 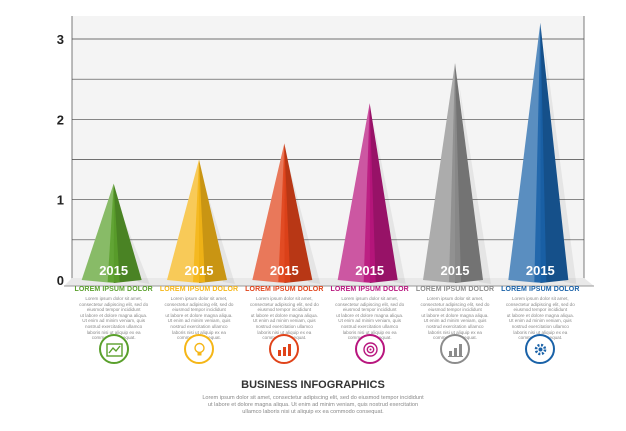 I want to click on bar-6: 2015, so click(x=542, y=153).